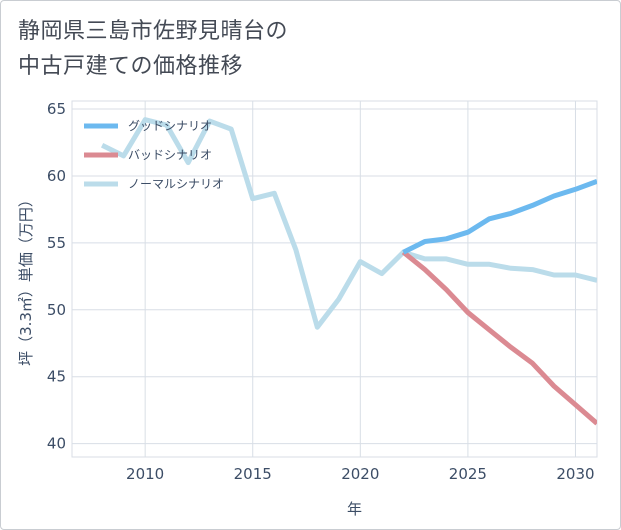  Describe the element at coordinates (56, 176) in the screenshot. I see `y-tick-label: 60` at that location.